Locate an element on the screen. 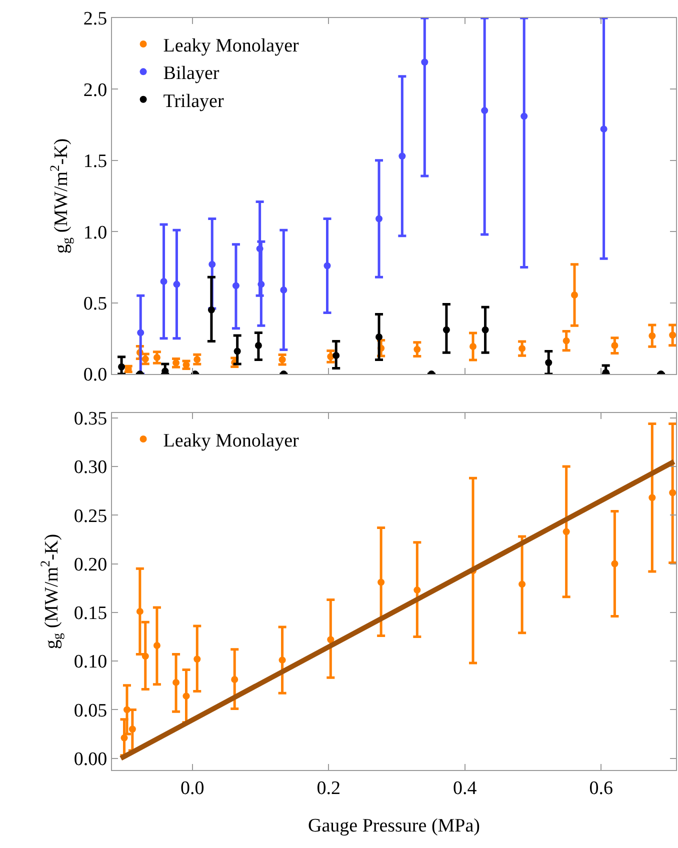 The width and height of the screenshot is (678, 848). y-tick-label: 0.15 is located at coordinates (91, 613).